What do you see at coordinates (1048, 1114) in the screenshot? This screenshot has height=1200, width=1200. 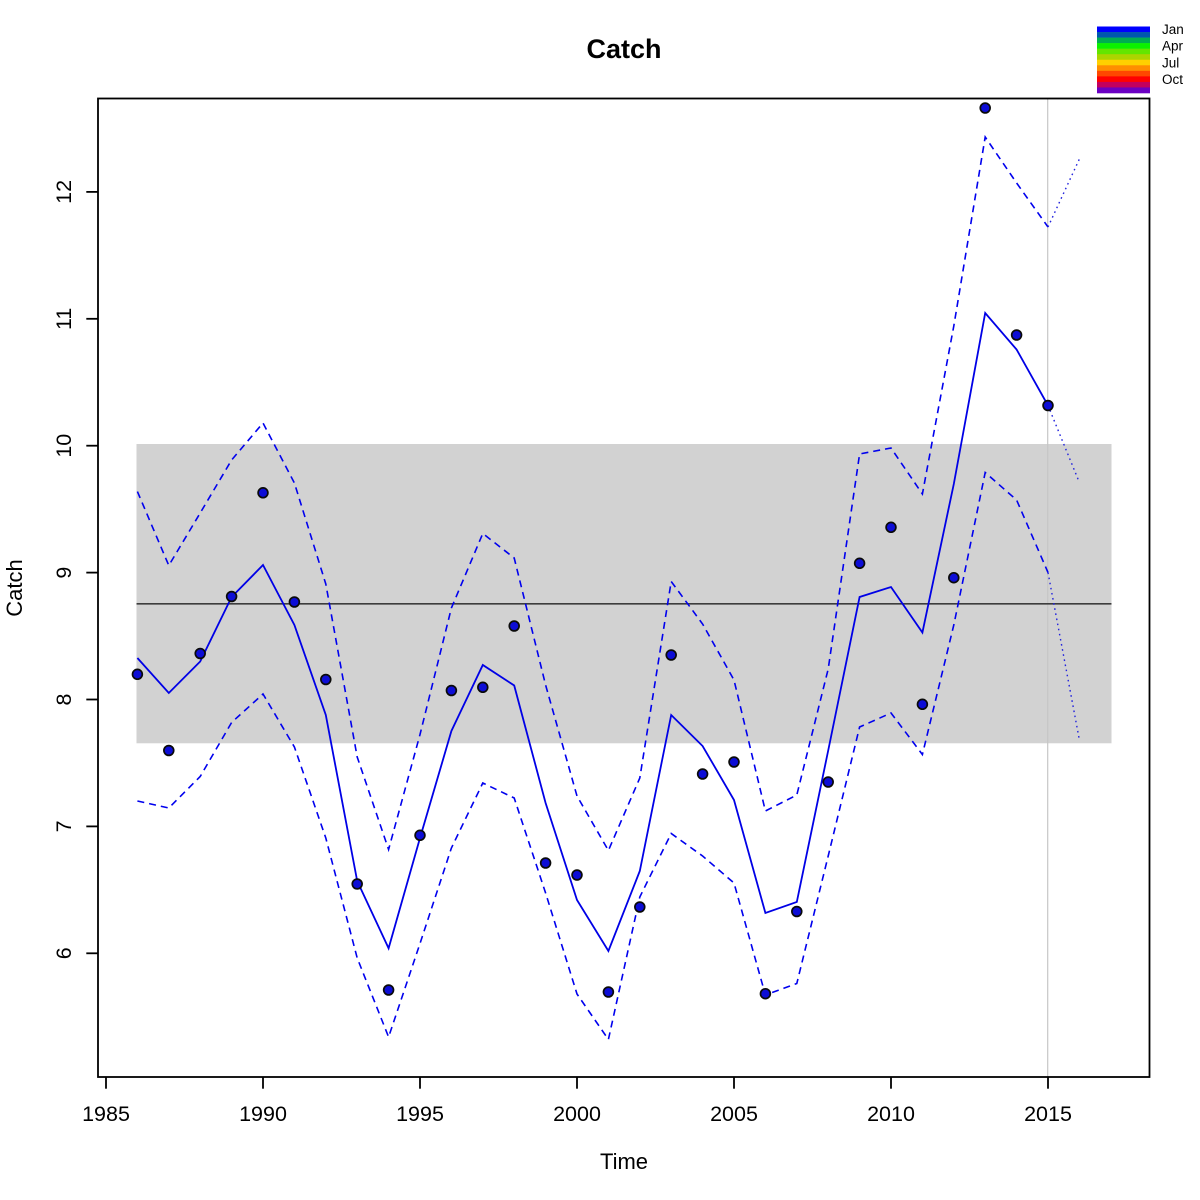 I see `svg-text: 2015` at bounding box center [1048, 1114].